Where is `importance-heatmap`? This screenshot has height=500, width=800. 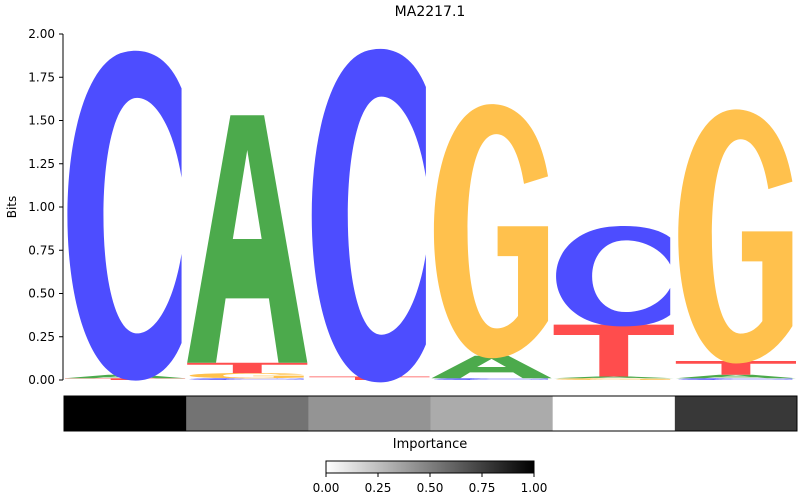
importance-heatmap is located at coordinates (430, 413).